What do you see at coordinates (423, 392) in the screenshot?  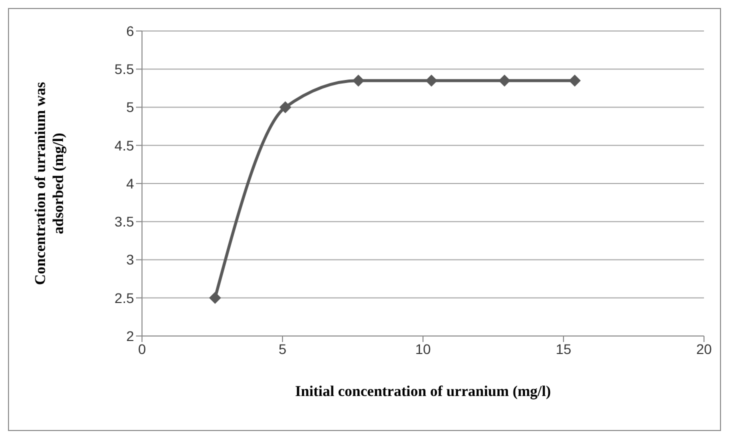 I see `x-axis-title: Initial concentration of urranium (mg/l)` at bounding box center [423, 392].